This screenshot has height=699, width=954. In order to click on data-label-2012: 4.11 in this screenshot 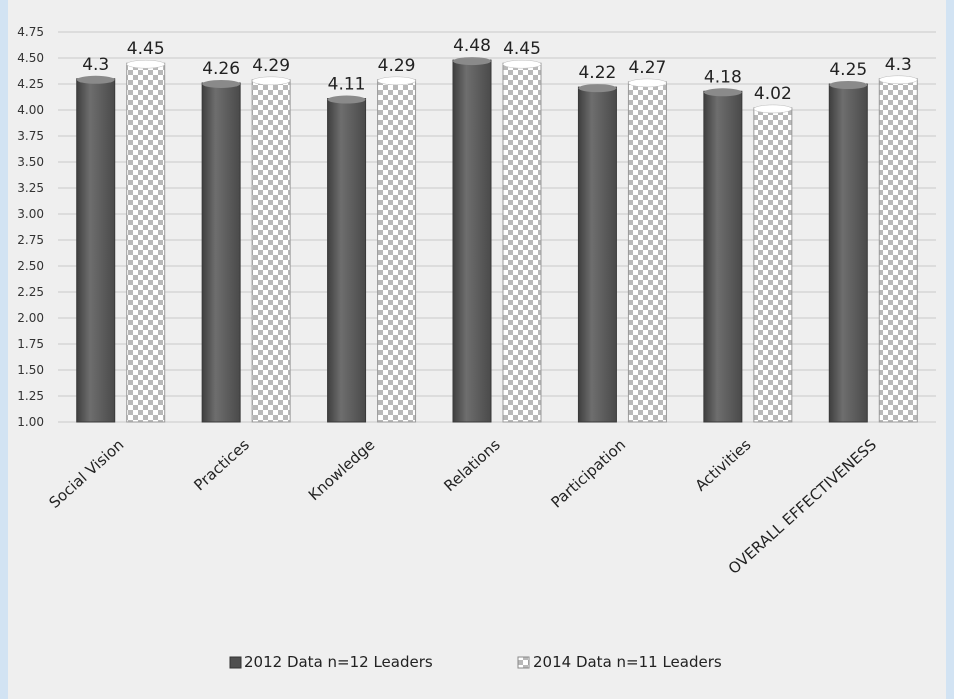, I will do `click(347, 85)`.